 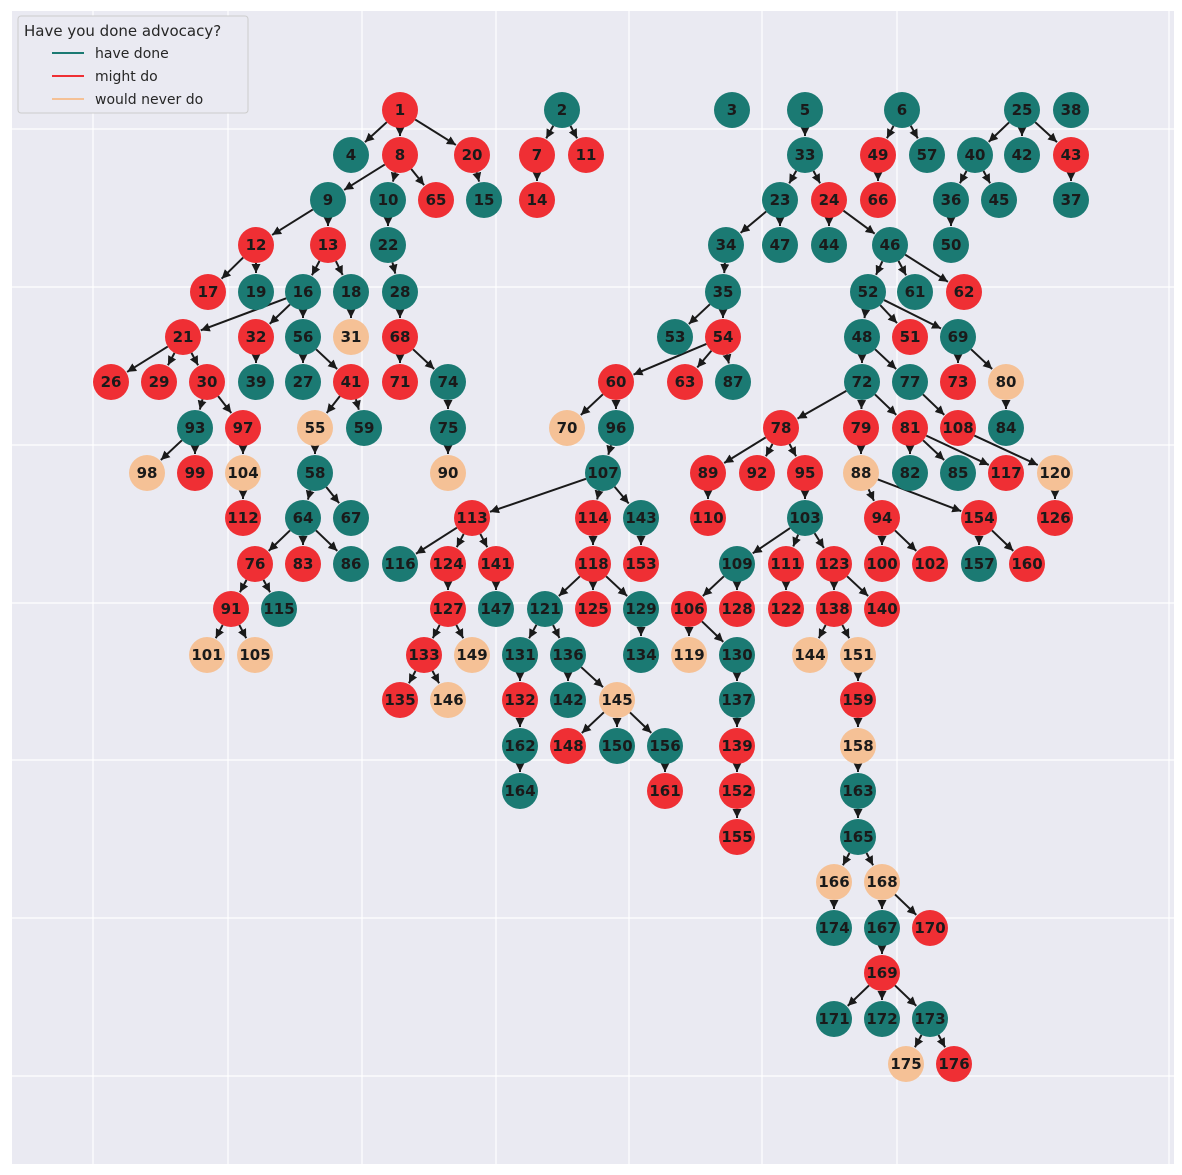 What do you see at coordinates (723, 337) in the screenshot?
I see `node-label: 54` at bounding box center [723, 337].